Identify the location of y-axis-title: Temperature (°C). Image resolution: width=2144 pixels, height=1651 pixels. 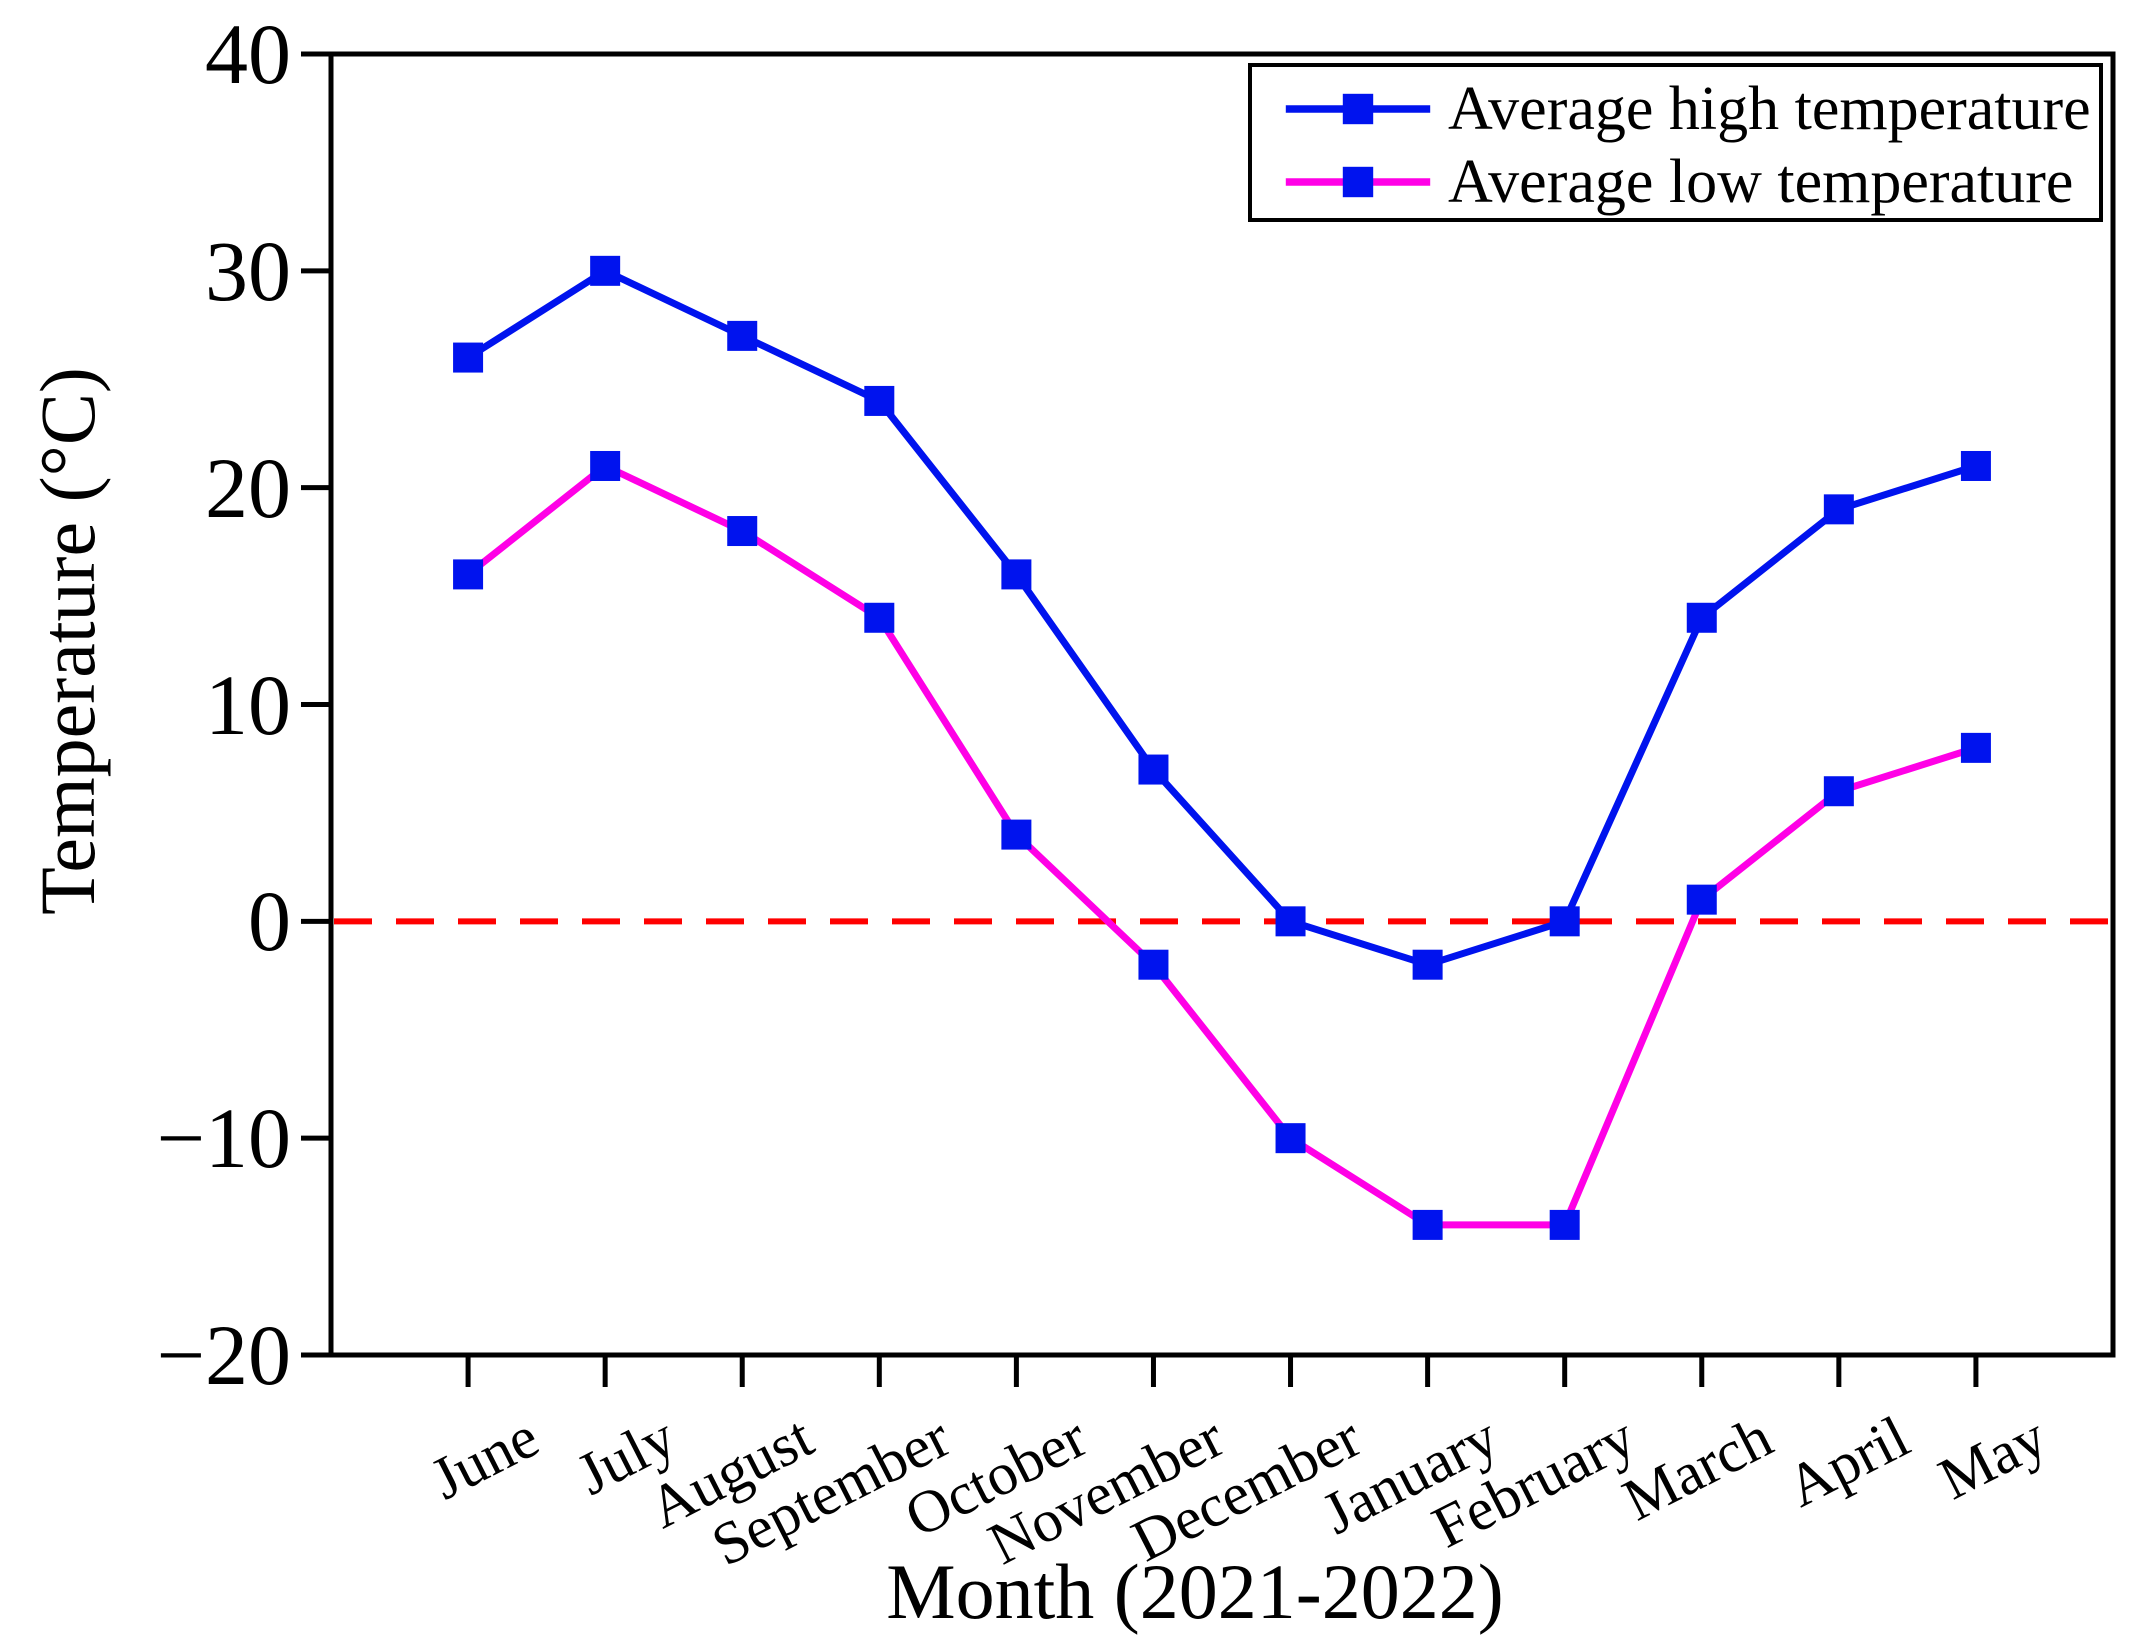
(67, 641).